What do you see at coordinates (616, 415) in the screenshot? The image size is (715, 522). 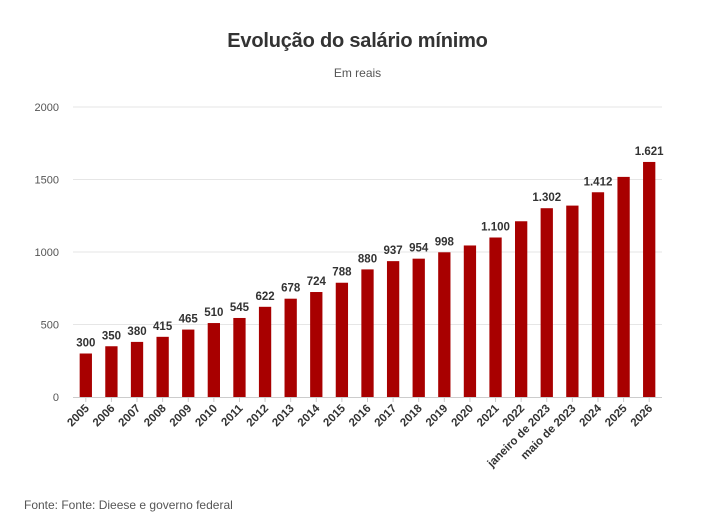 I see `x-tick-label: 2025` at bounding box center [616, 415].